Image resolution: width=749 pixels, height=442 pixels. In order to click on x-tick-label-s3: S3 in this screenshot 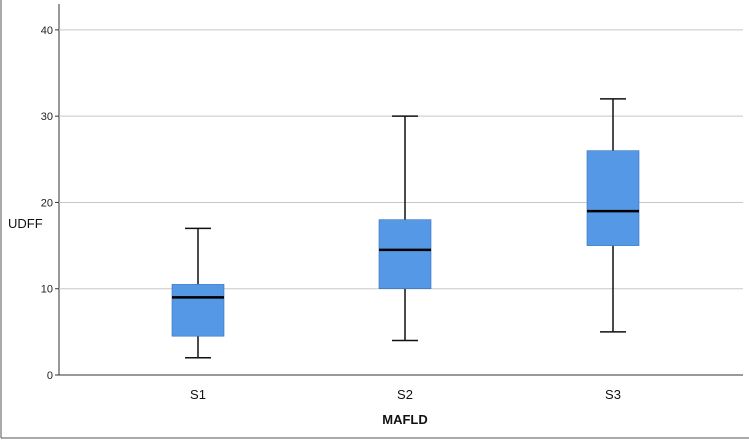, I will do `click(613, 394)`.